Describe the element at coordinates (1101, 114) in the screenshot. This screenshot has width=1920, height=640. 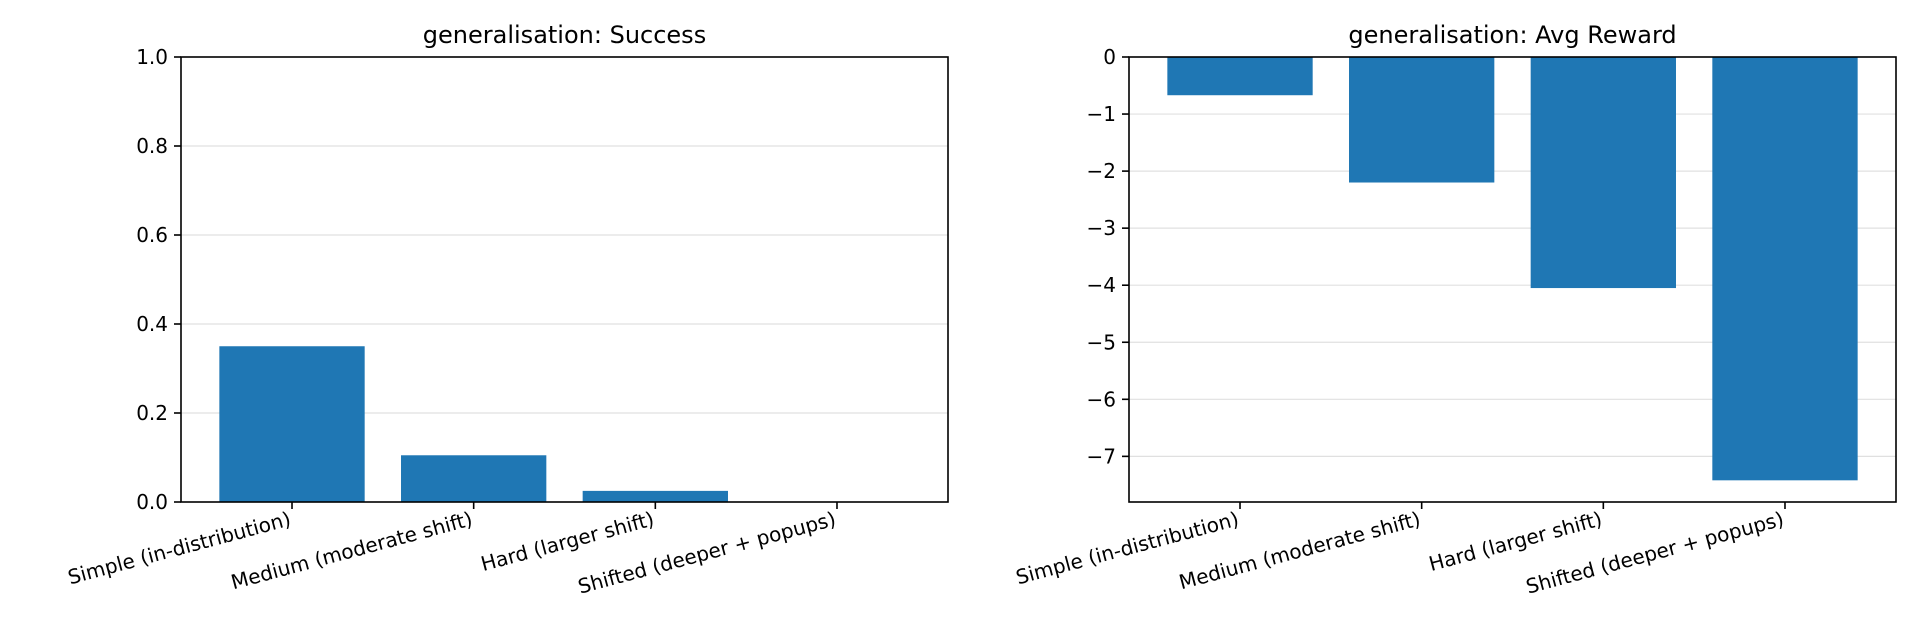
I see `y-tick-label: −1` at that location.